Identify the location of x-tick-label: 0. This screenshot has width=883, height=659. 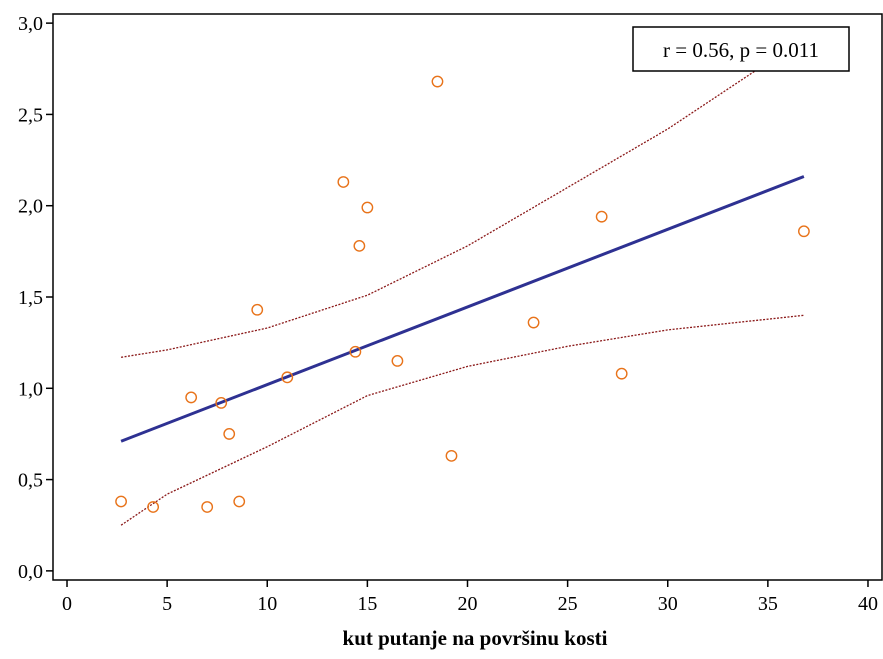
(67, 604).